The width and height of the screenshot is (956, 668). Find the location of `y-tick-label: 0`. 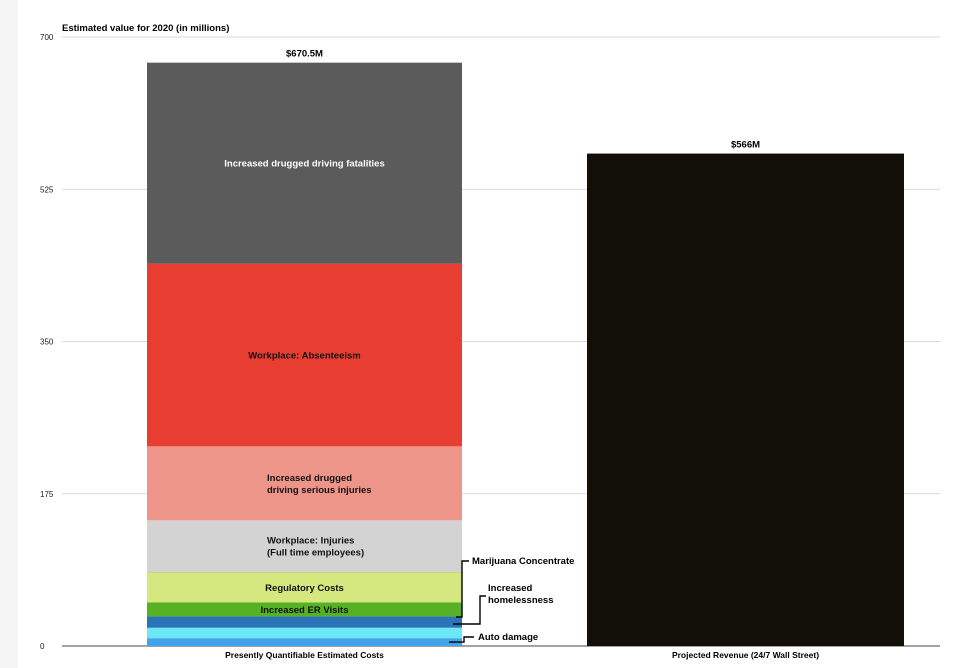

y-tick-label: 0 is located at coordinates (42, 646).